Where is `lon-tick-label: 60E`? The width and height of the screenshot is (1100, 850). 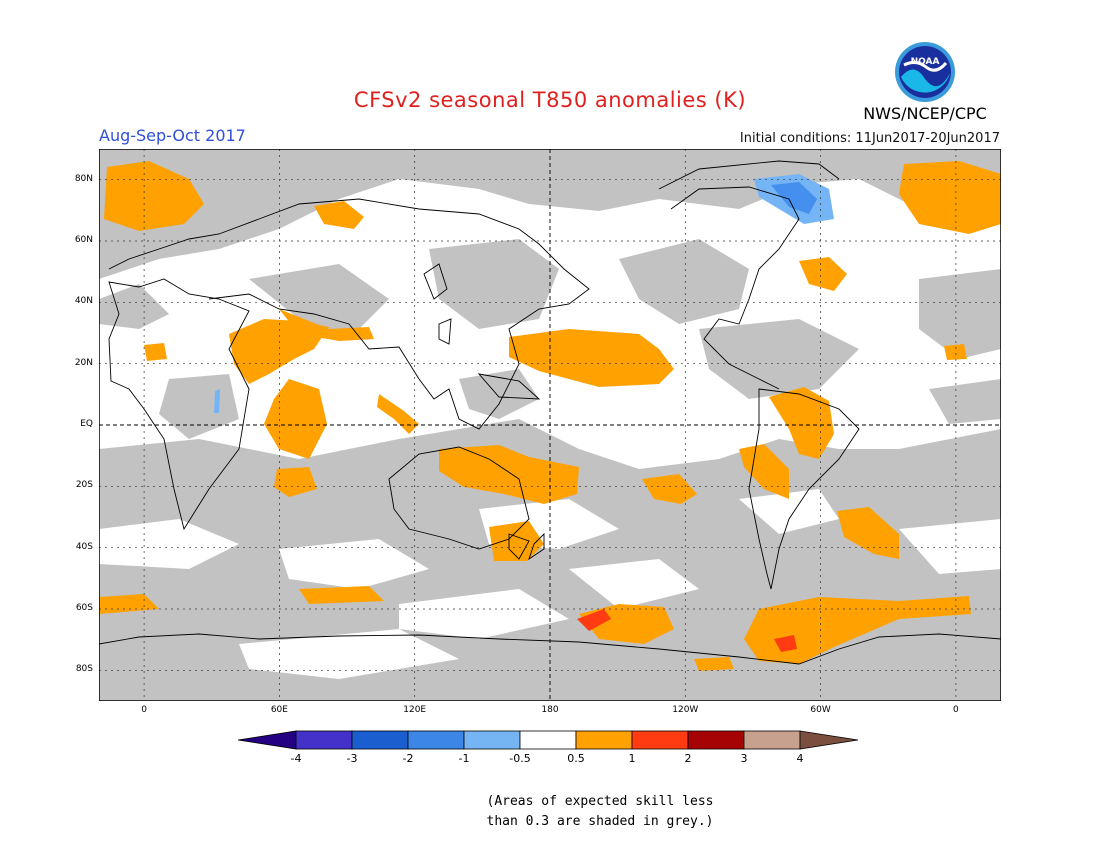 lon-tick-label: 60E is located at coordinates (279, 710).